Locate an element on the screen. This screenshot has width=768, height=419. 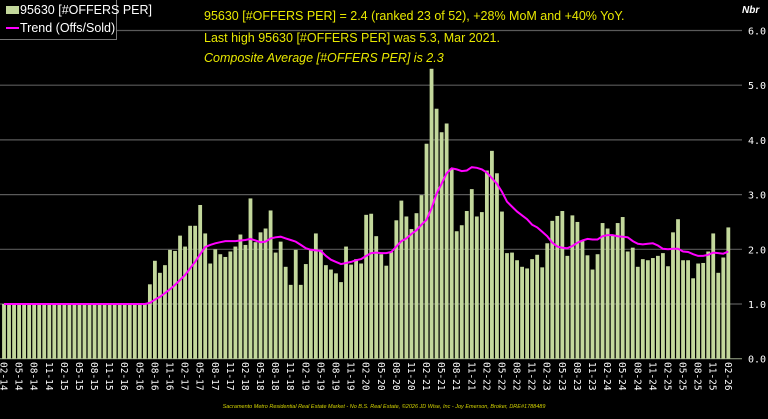
x-tick-label: 11-21 is located at coordinates (470, 376).